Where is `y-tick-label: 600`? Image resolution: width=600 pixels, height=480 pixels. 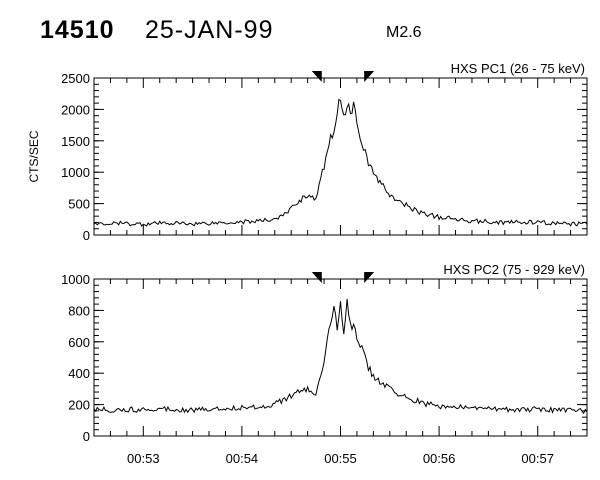 y-tick-label: 600 is located at coordinates (79, 342).